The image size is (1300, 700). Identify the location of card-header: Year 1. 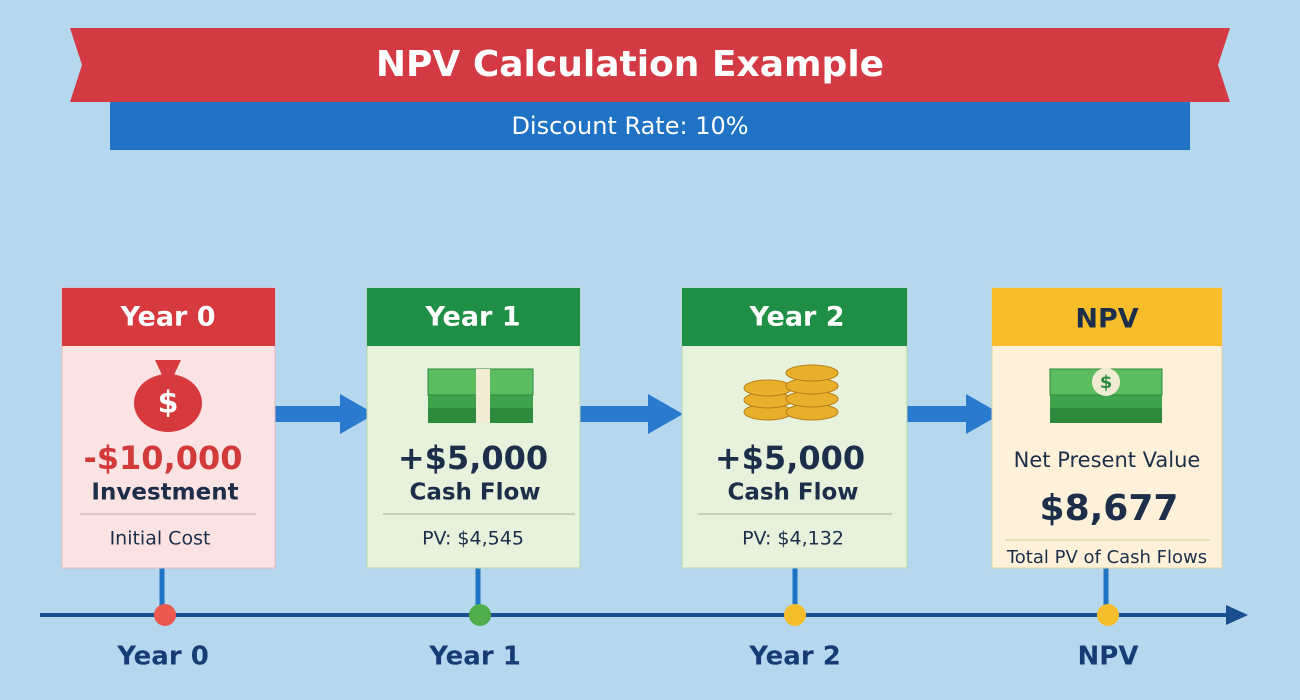
(472, 317).